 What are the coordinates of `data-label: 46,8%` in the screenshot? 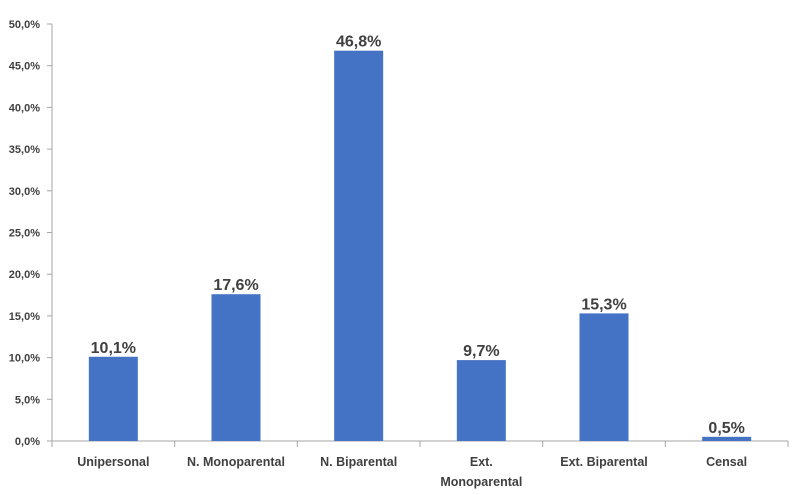 It's located at (358, 42).